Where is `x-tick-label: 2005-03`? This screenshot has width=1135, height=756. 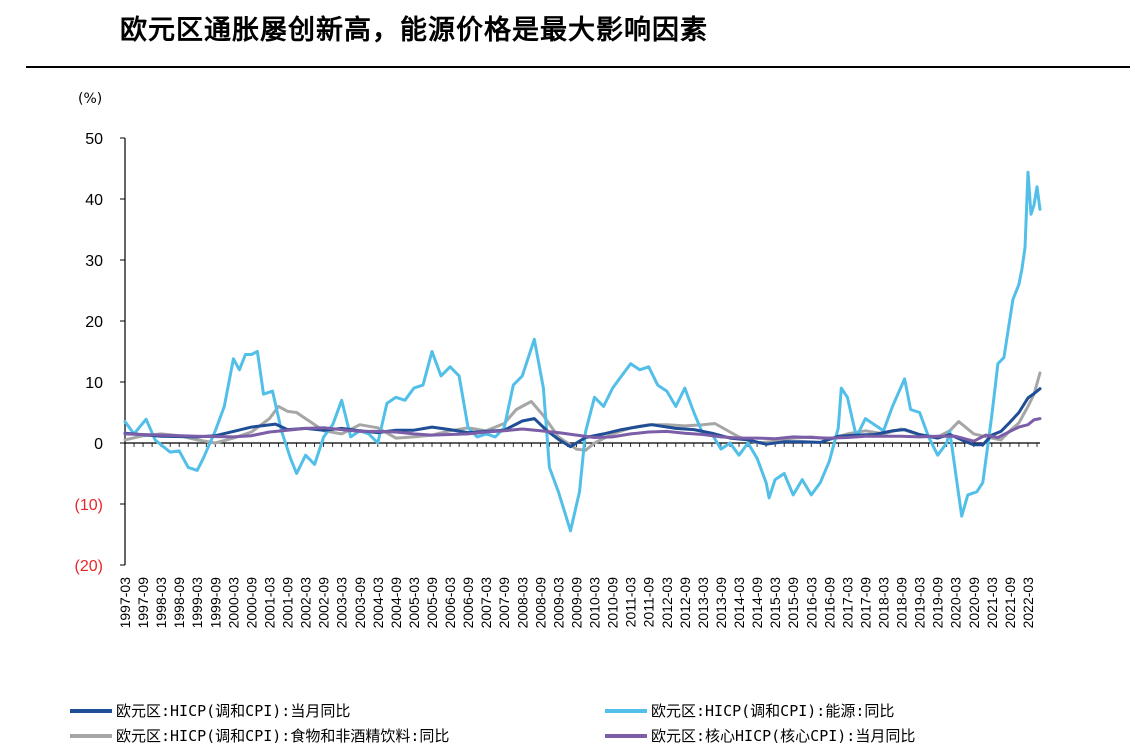
x-tick-label: 2005-03 is located at coordinates (414, 603).